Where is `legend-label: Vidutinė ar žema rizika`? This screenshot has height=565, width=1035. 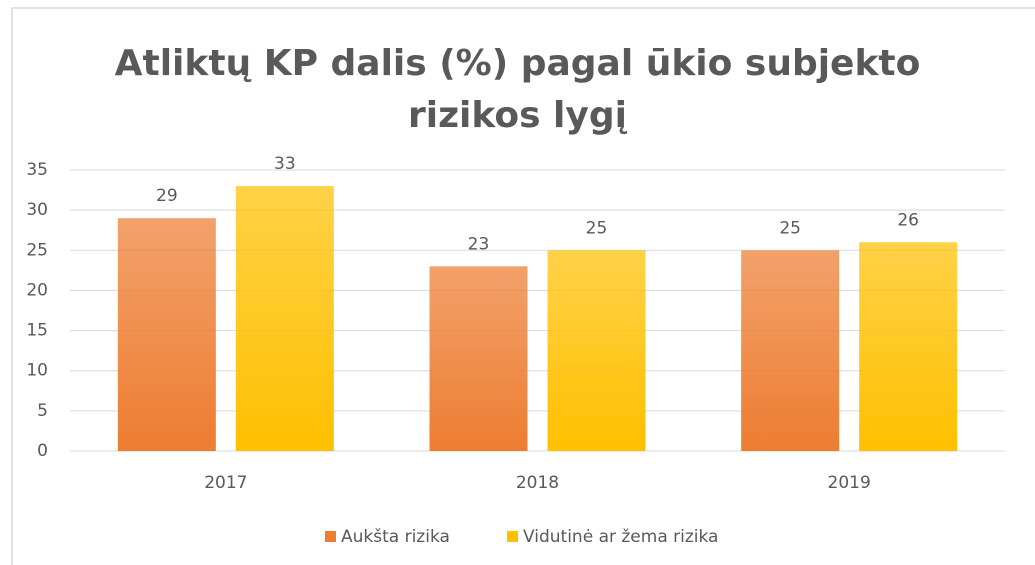
legend-label: Vidutinė ar žema rizika is located at coordinates (620, 537).